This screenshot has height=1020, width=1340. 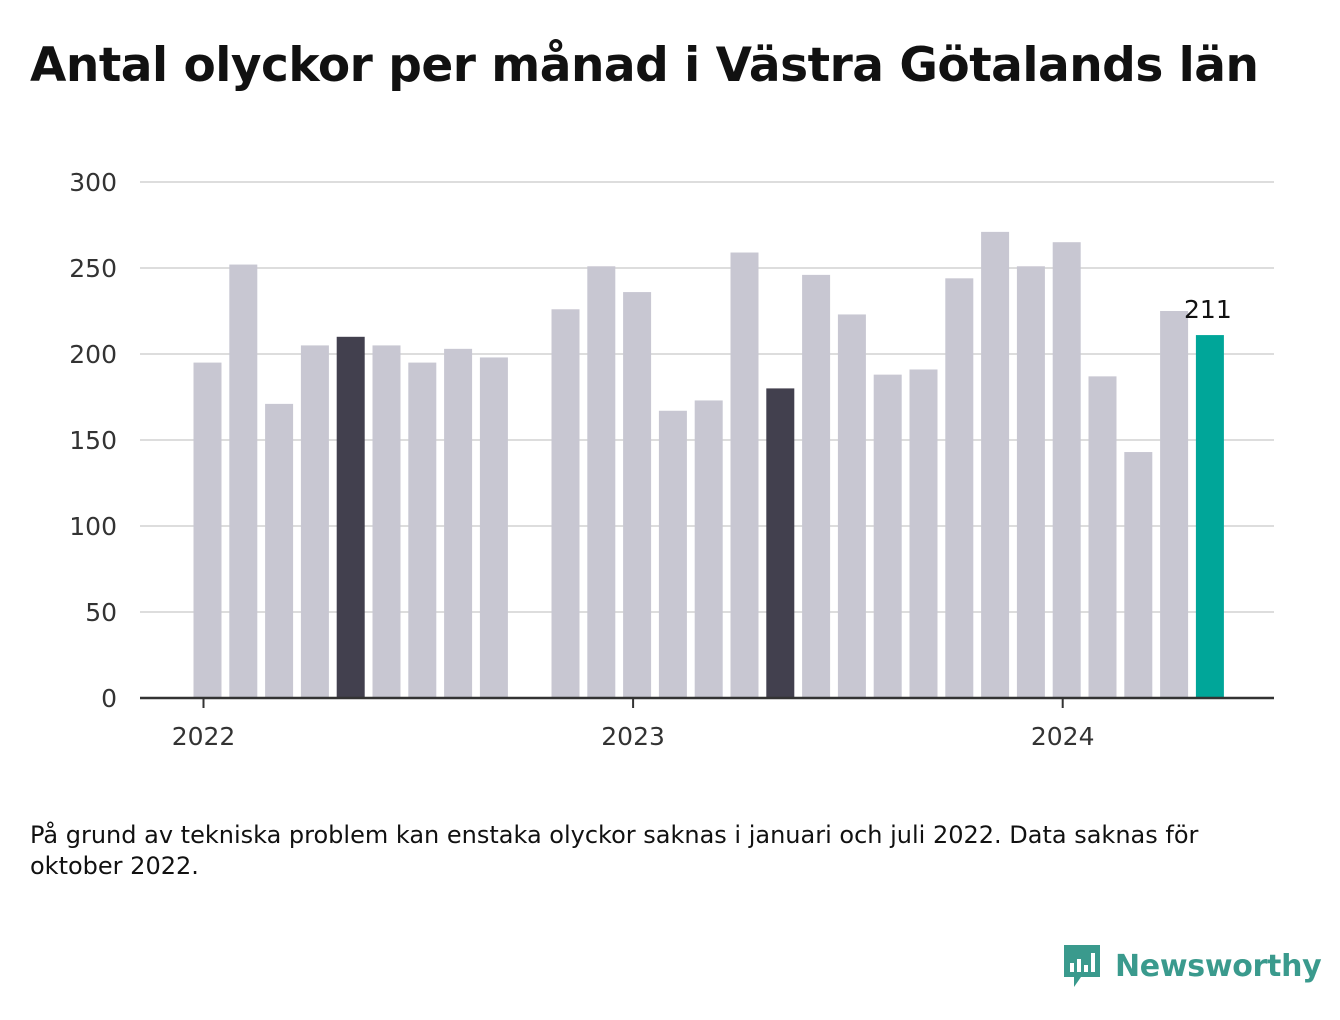 I want to click on y-tick-label: 150, so click(x=93, y=440).